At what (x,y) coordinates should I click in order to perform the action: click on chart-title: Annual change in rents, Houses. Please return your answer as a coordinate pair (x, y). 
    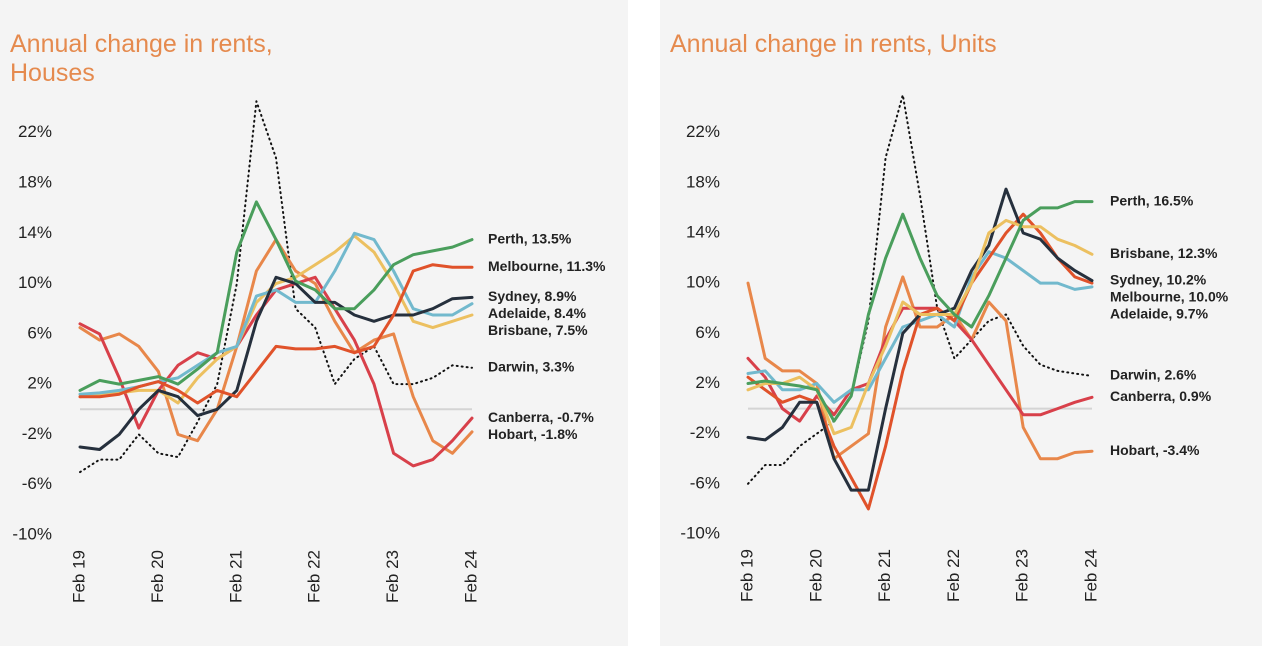
    Looking at the image, I should click on (141, 58).